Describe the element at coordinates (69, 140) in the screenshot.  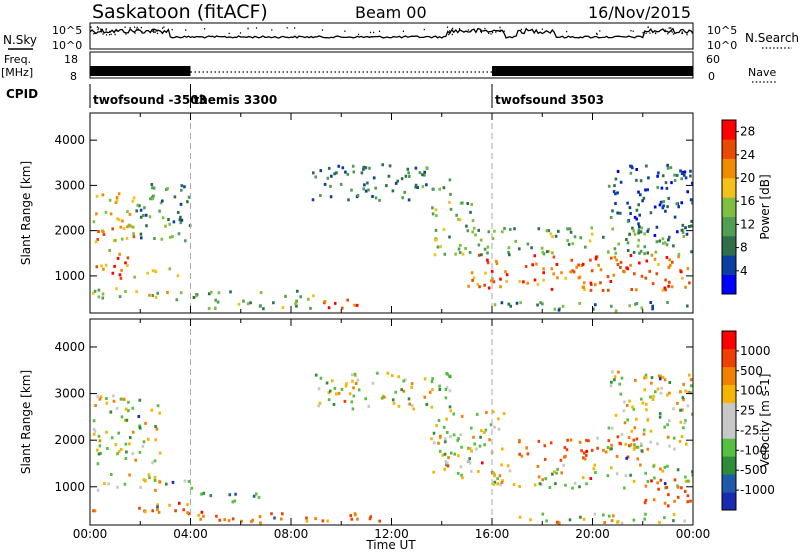
I see `y-tick-label: 4000` at that location.